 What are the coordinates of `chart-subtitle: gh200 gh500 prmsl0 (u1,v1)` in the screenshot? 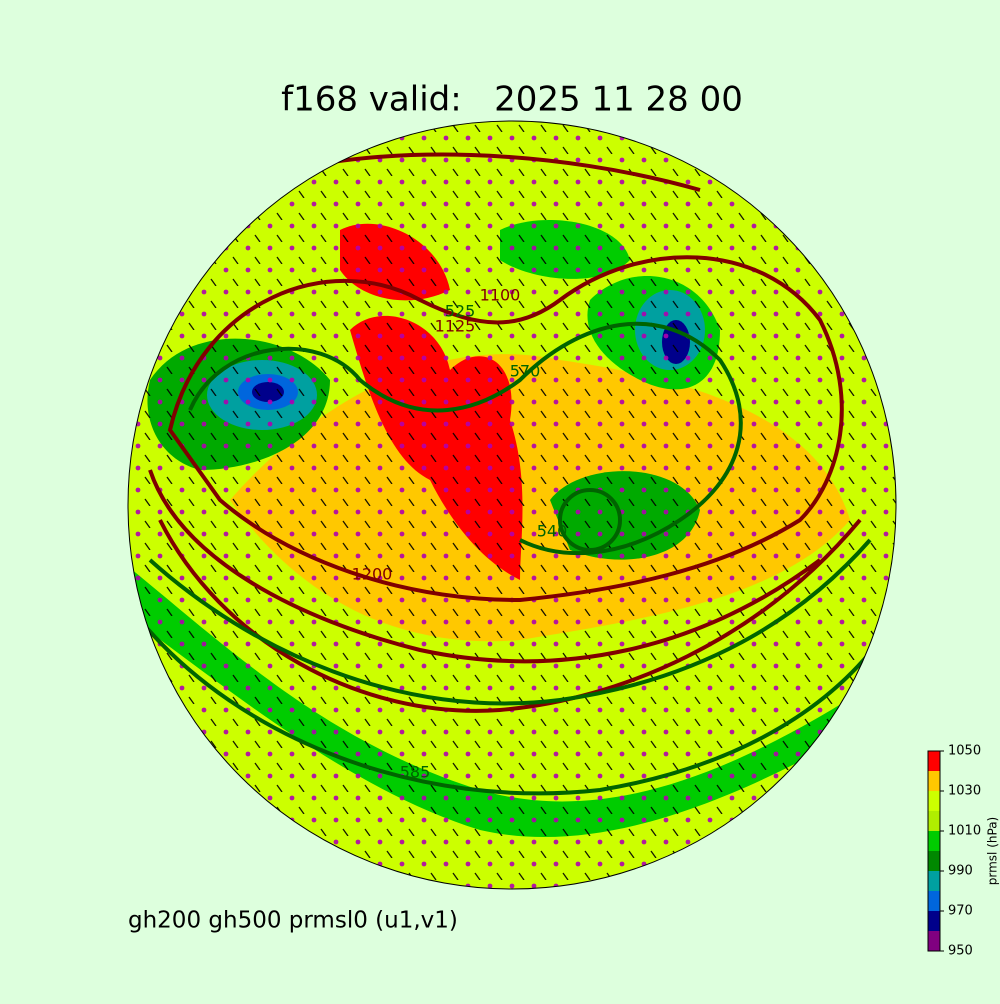 It's located at (293, 921).